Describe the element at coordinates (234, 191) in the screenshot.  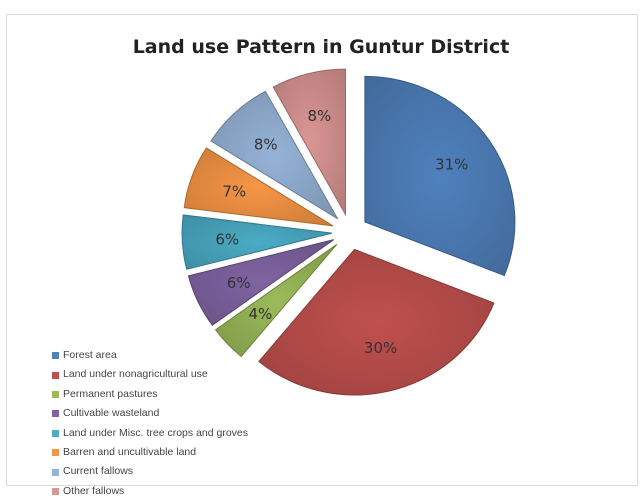
I see `slice-data-label: 7%` at that location.